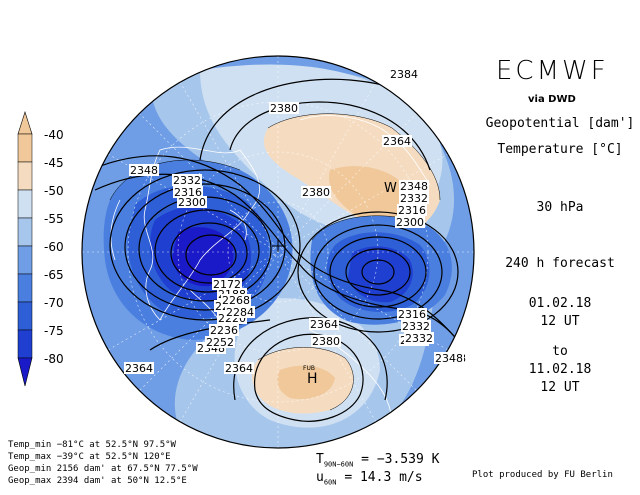  I want to click on wind-value: = 14.3 m/s, so click(383, 477).